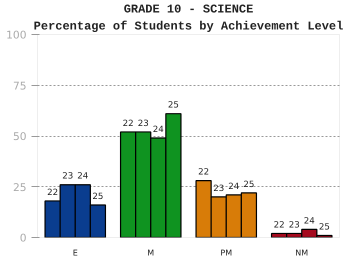 The height and width of the screenshot is (260, 360). Describe the element at coordinates (16, 35) in the screenshot. I see `y-tick-label: 100` at that location.